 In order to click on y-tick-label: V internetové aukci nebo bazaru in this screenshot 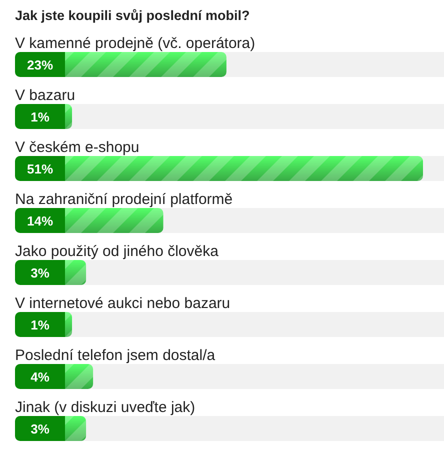, I will do `click(122, 303)`.